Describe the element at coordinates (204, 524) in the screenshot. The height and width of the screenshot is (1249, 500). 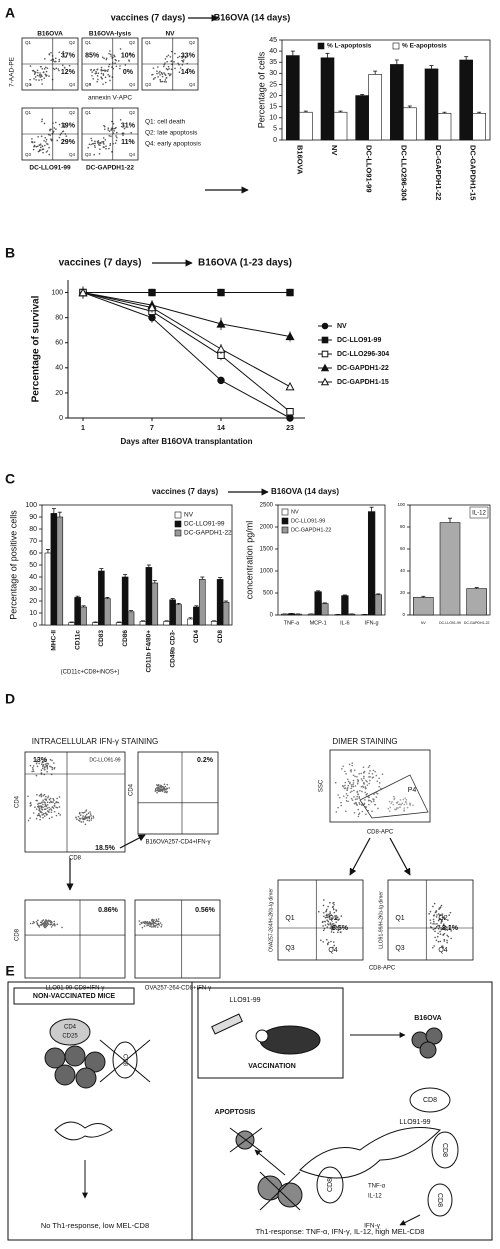
I see `legend-label: DC-LLO91-99` at that location.